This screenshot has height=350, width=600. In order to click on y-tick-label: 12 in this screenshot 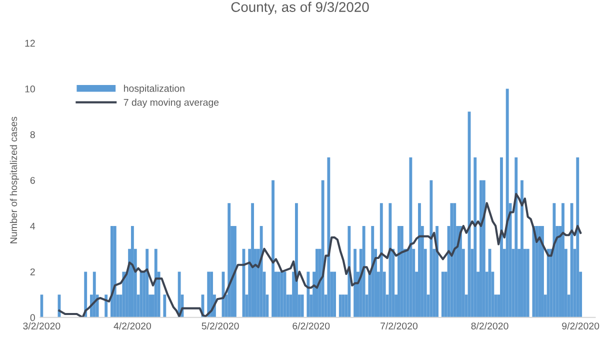, I will do `click(30, 43)`.